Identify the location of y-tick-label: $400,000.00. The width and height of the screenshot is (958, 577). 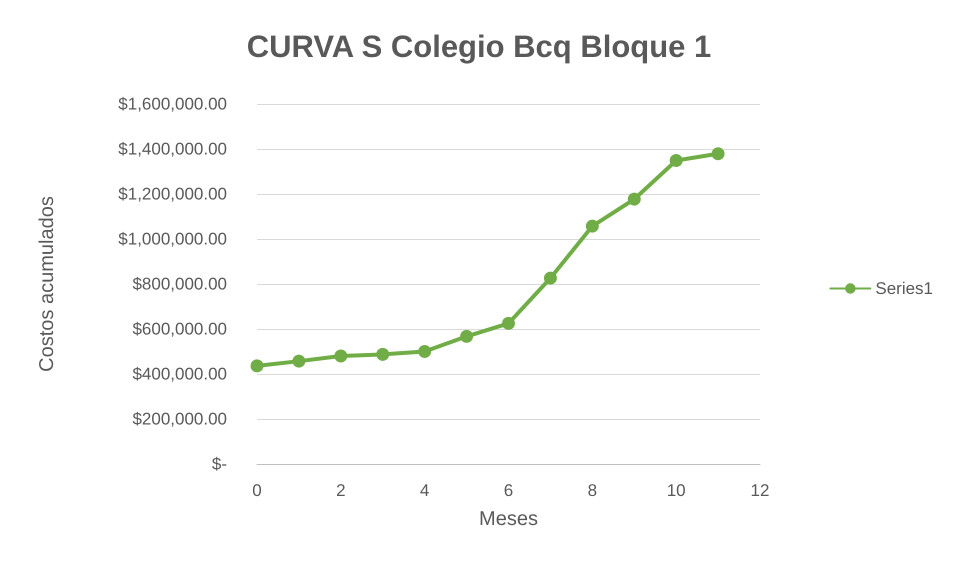
(179, 374).